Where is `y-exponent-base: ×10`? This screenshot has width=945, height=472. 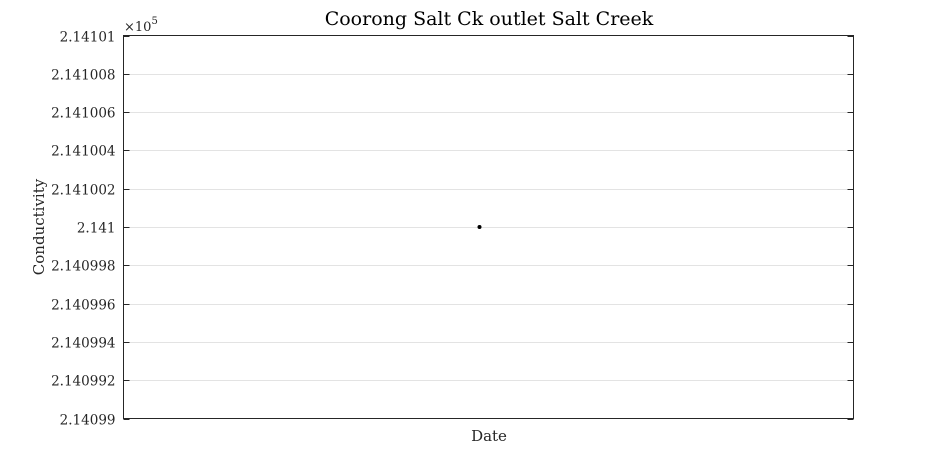 y-exponent-base: ×10 is located at coordinates (137, 27).